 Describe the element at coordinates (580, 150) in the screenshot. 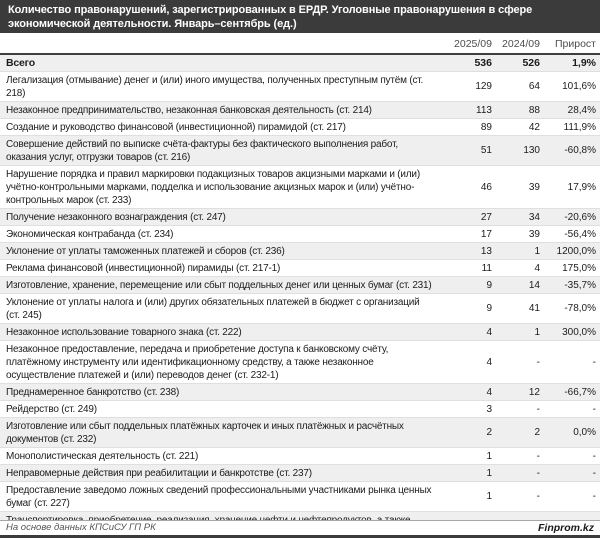

I see `cell-growth: -60,8%` at that location.